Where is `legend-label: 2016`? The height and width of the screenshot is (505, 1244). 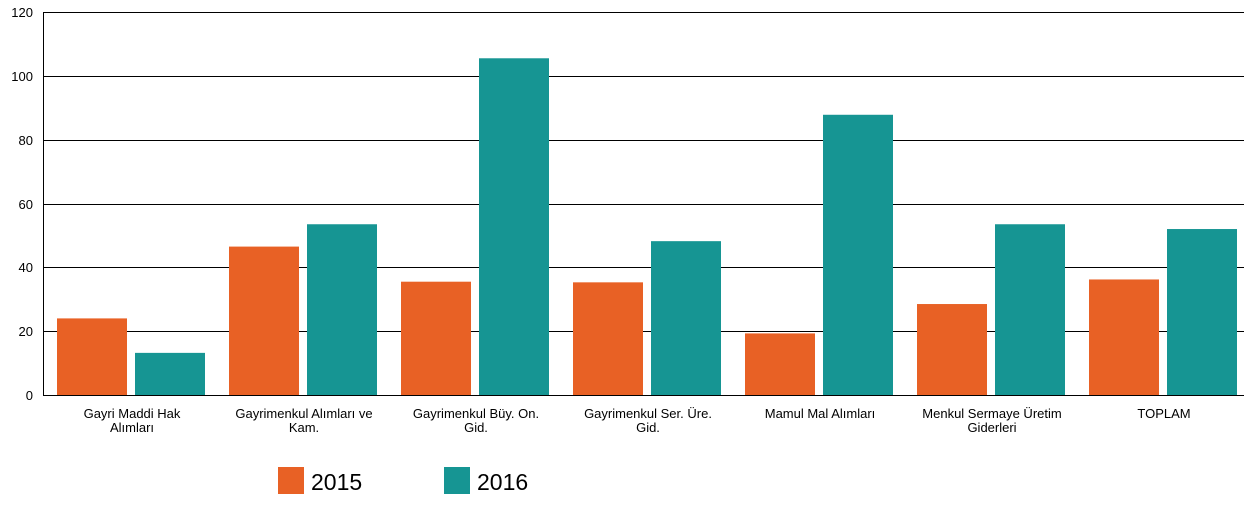 legend-label: 2016 is located at coordinates (502, 482).